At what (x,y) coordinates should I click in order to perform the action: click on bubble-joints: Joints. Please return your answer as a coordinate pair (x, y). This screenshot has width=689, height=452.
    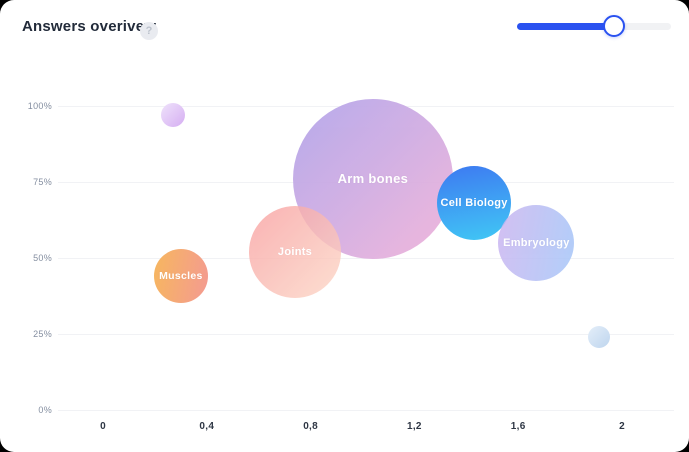
    Looking at the image, I should click on (295, 251).